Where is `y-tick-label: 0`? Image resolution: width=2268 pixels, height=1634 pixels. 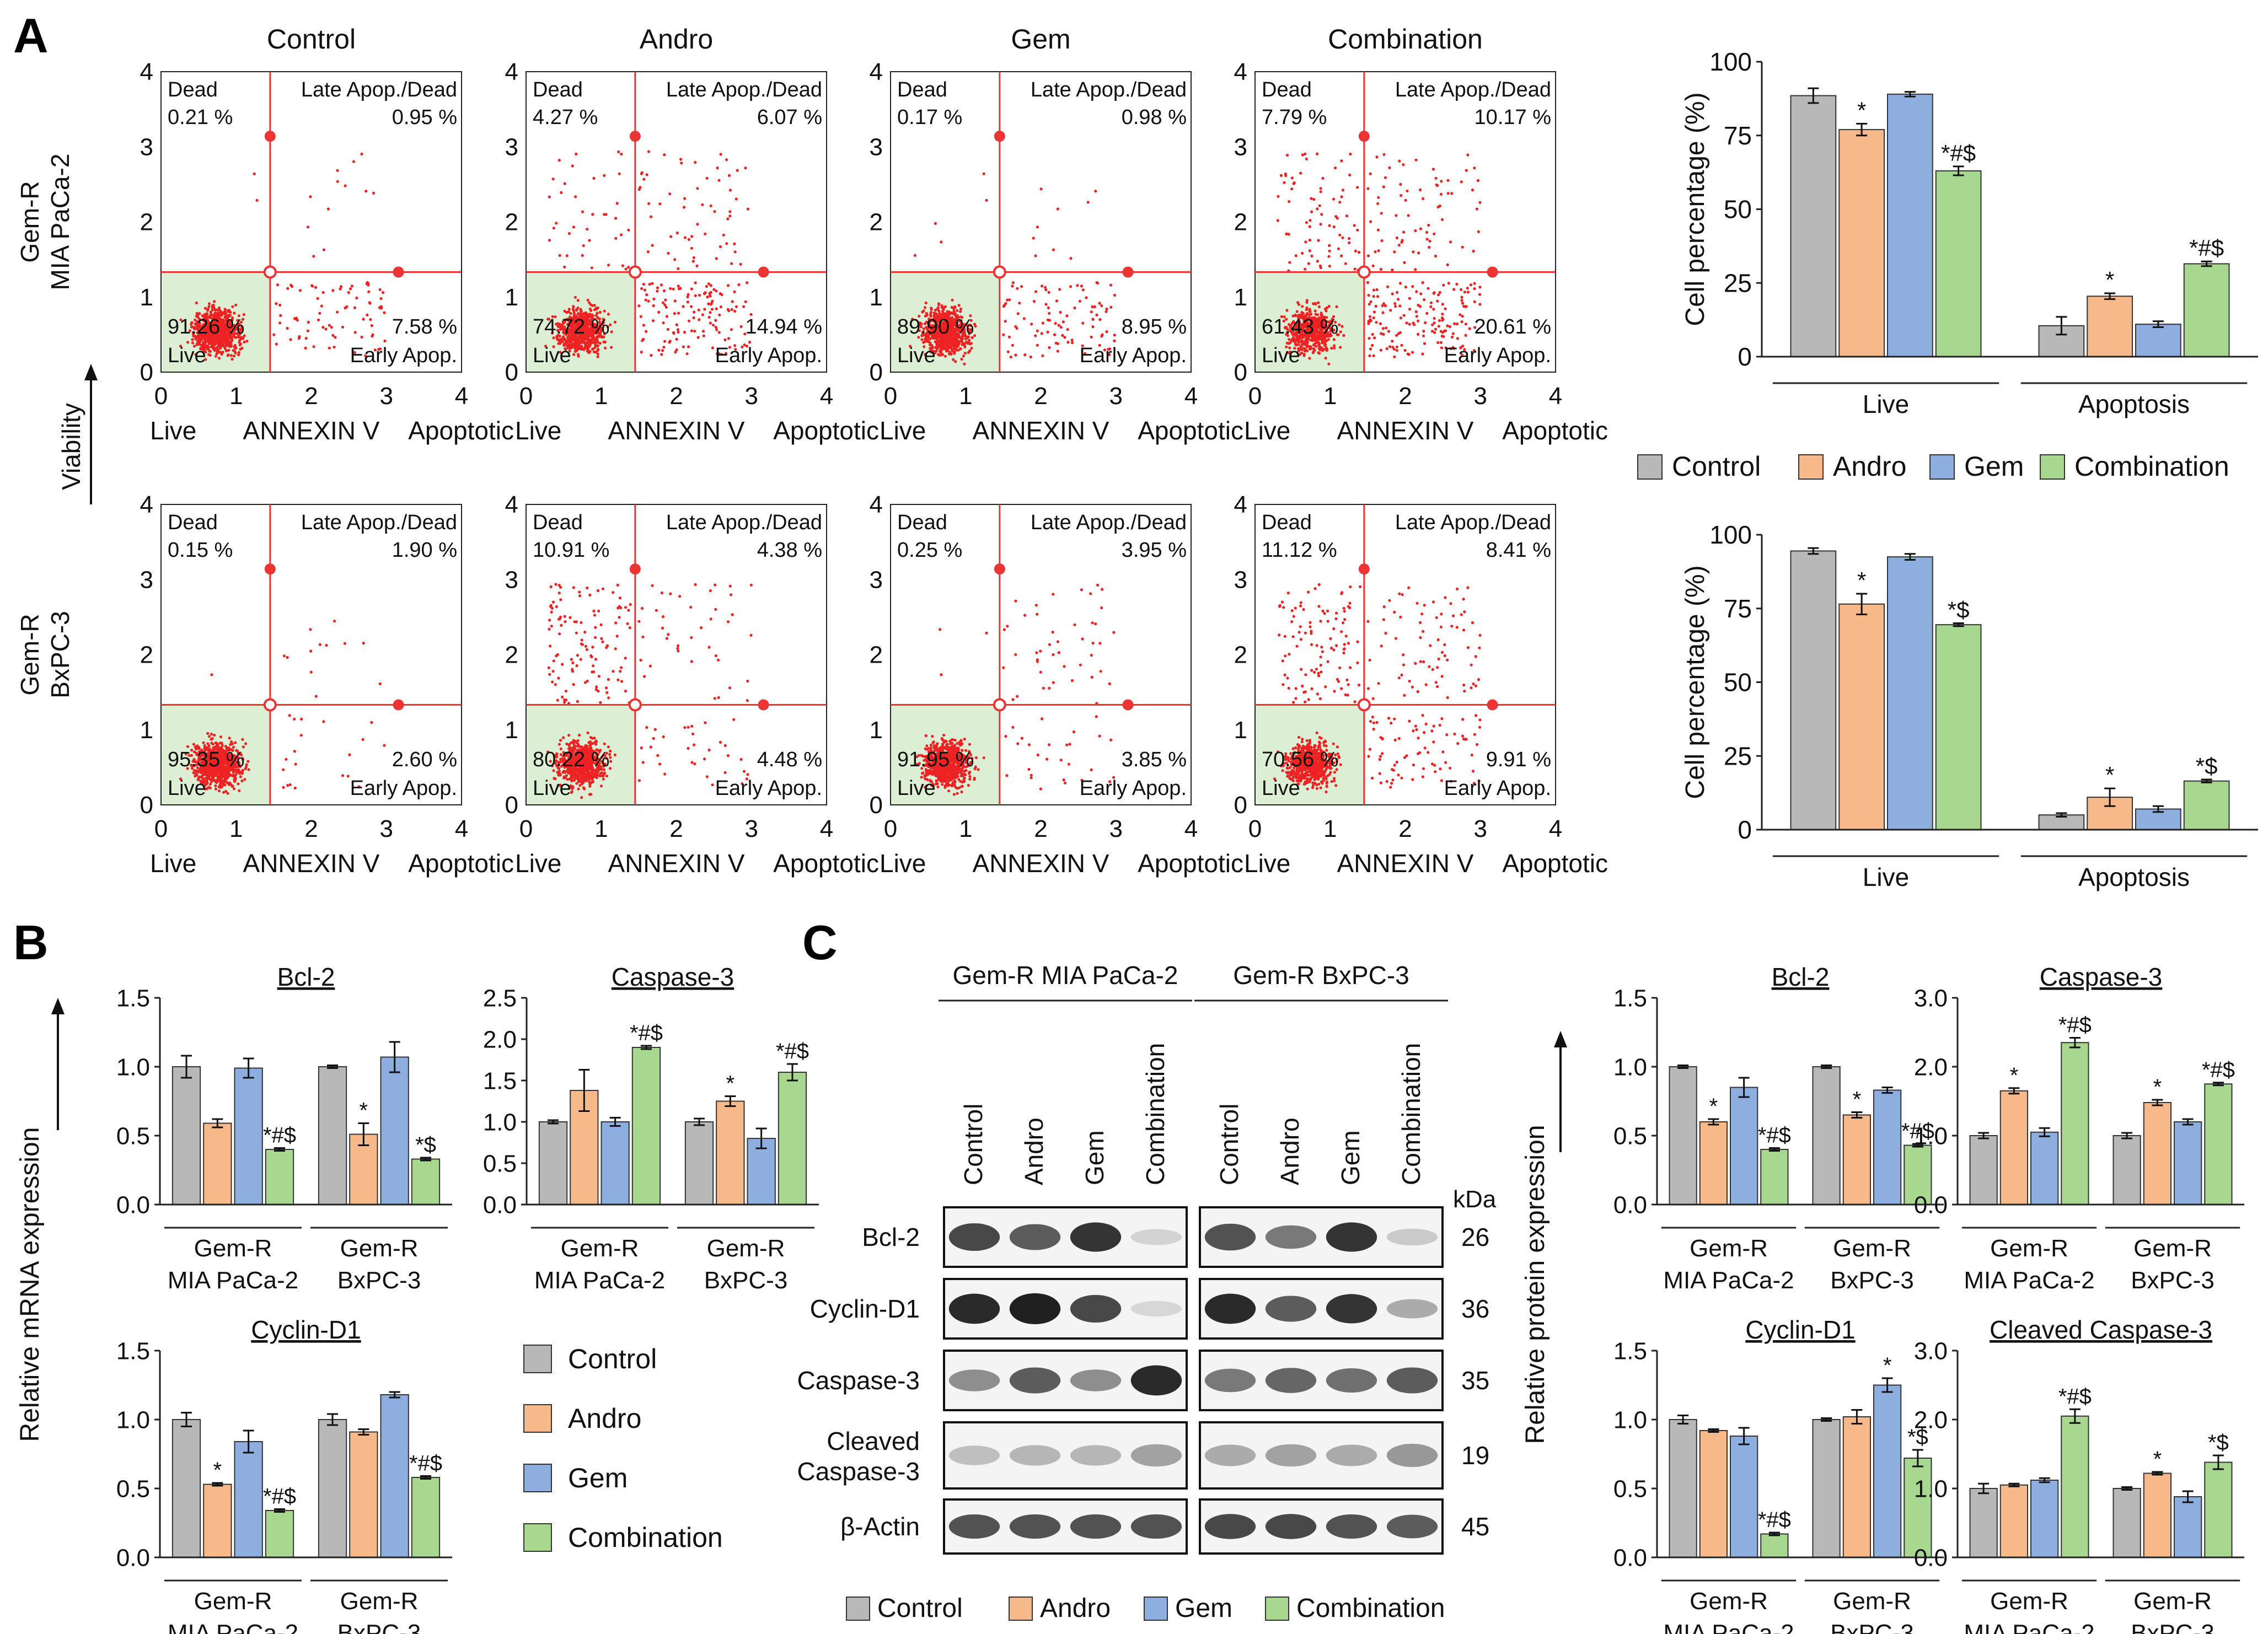
y-tick-label: 0 is located at coordinates (146, 805).